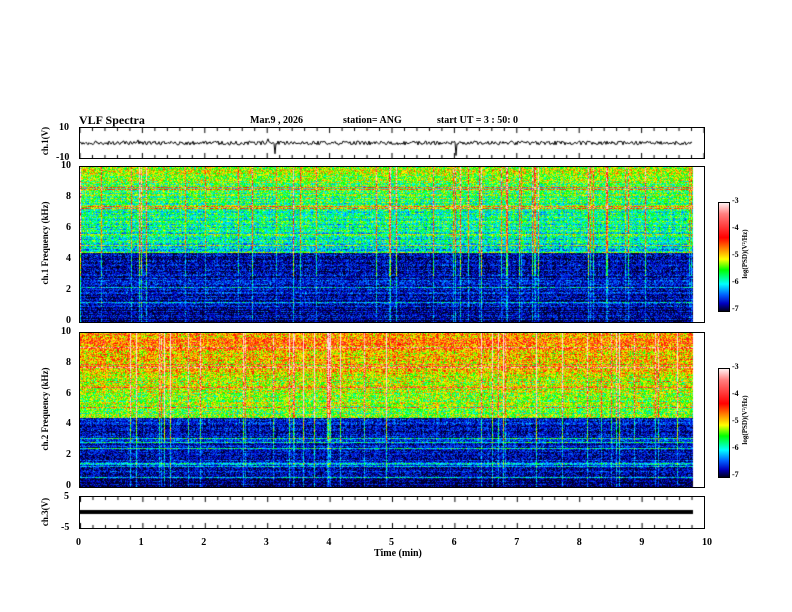  What do you see at coordinates (398, 553) in the screenshot?
I see `xlabel: Time (min)` at bounding box center [398, 553].